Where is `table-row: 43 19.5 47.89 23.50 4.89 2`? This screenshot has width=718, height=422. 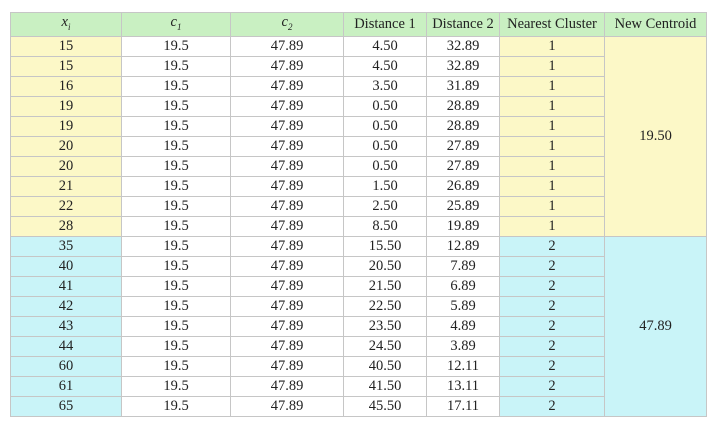
table-row: 43 19.5 47.89 23.50 4.89 2 is located at coordinates (358, 326).